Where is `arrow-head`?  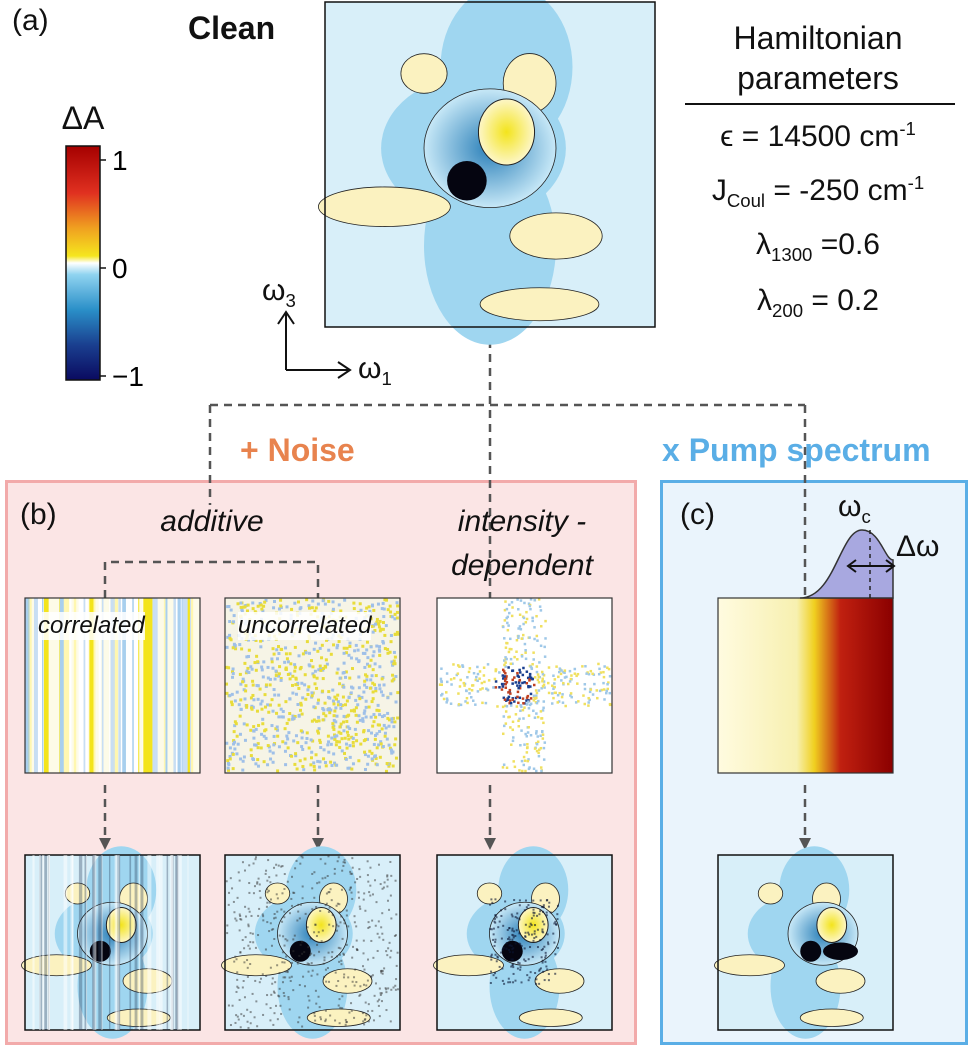 arrow-head is located at coordinates (805, 844).